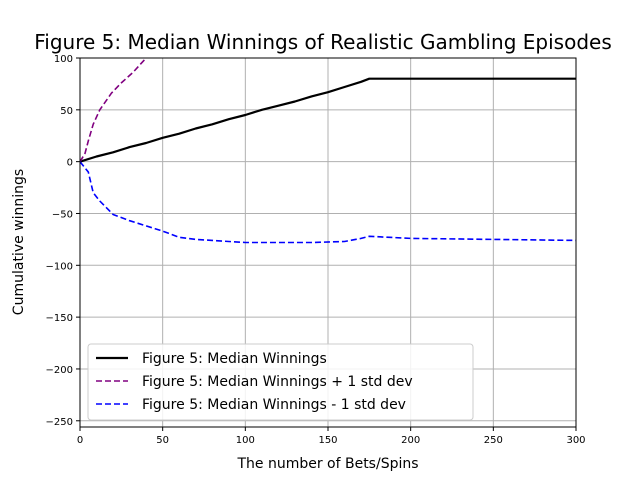  I want to click on y-tick-label: 0, so click(70, 163).